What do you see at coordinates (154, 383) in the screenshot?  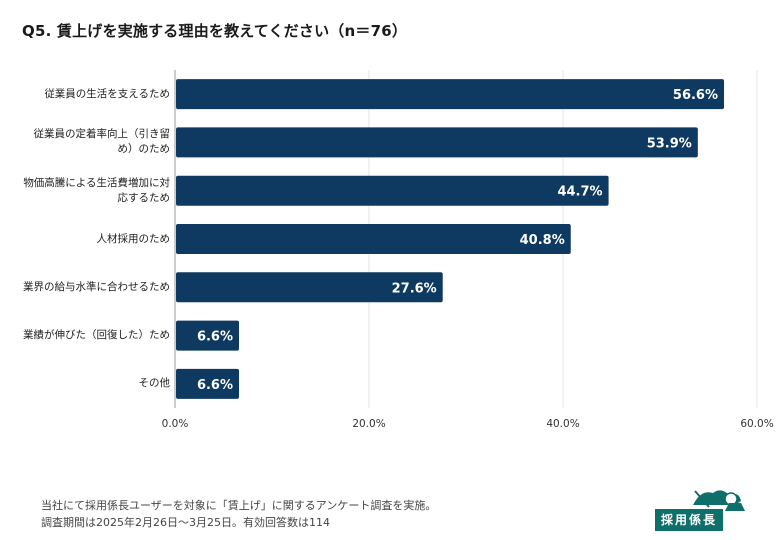 I see `category-label: その他` at bounding box center [154, 383].